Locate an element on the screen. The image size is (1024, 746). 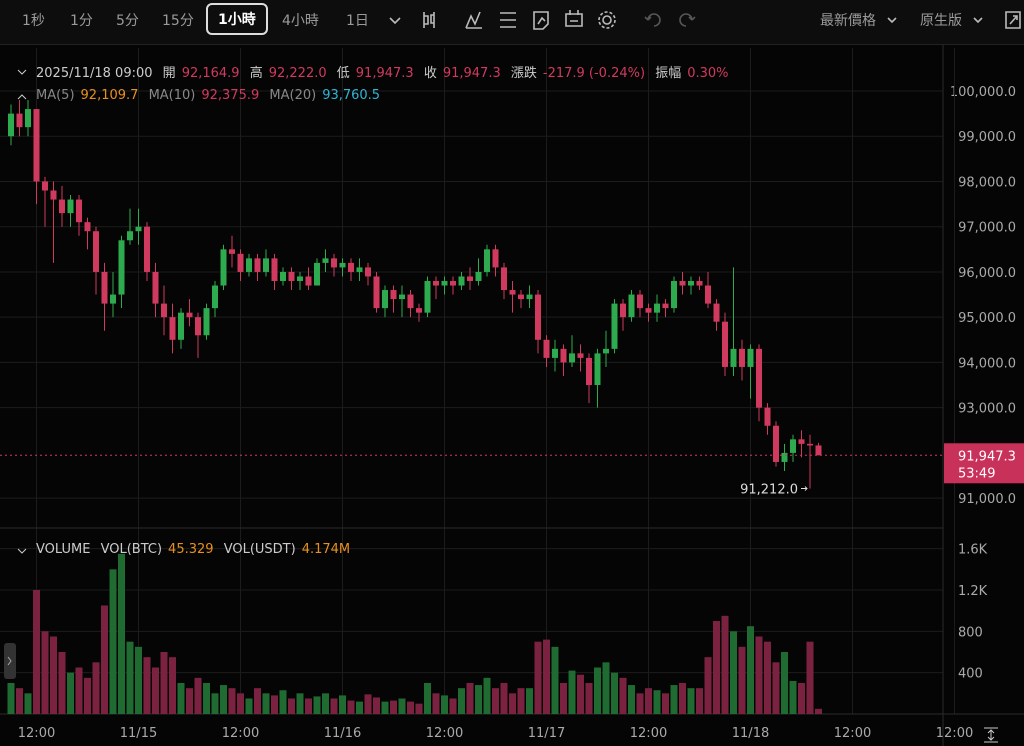
version: 原生版 is located at coordinates (941, 21).